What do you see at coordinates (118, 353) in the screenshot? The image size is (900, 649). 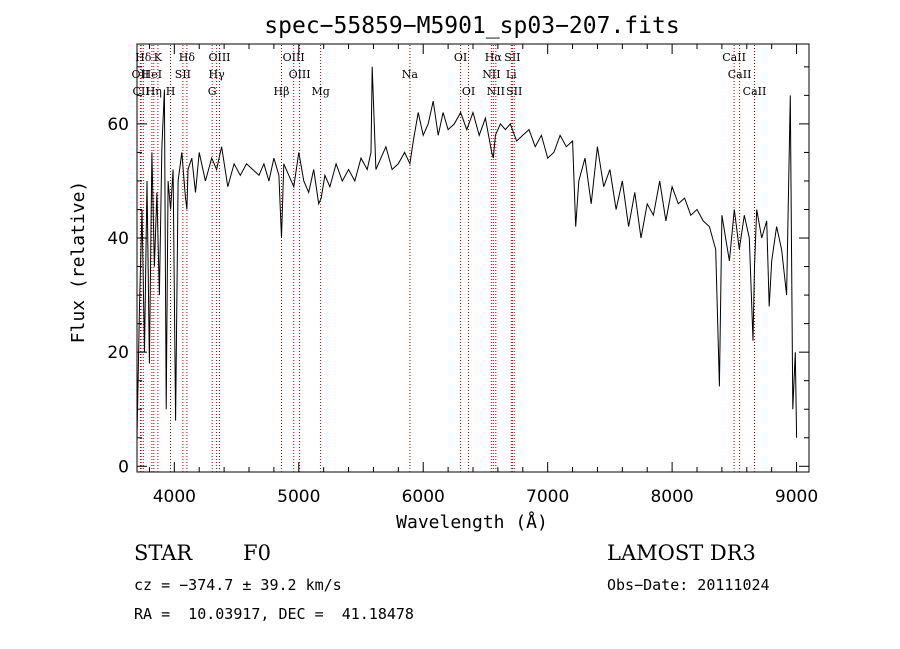 I see `y-tick-label: 20` at bounding box center [118, 353].